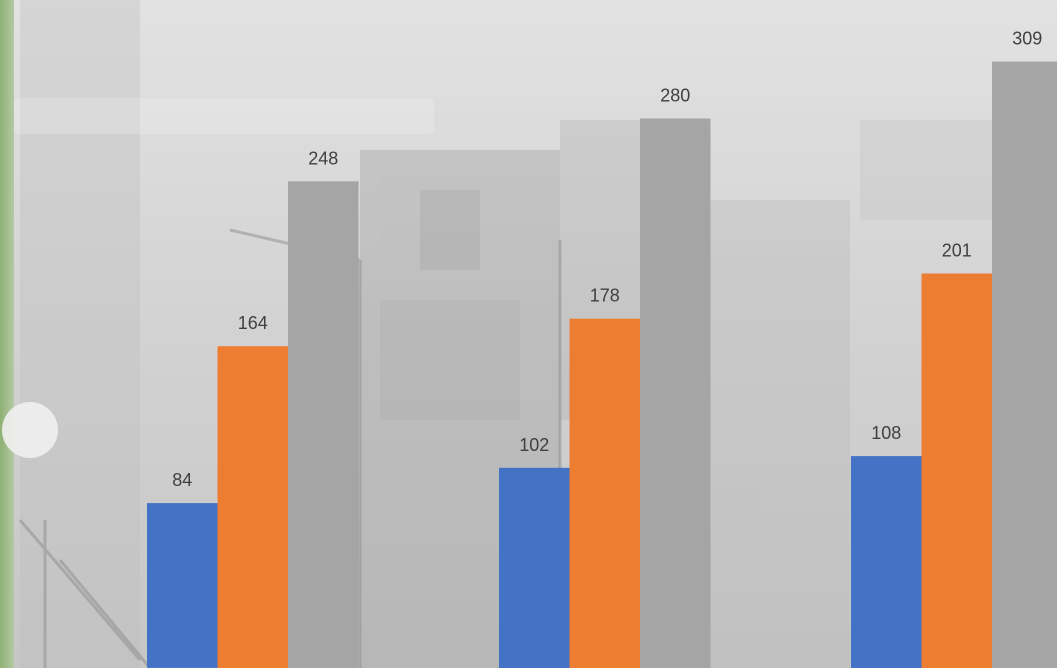  I want to click on bar-series1-cat2, so click(534, 567).